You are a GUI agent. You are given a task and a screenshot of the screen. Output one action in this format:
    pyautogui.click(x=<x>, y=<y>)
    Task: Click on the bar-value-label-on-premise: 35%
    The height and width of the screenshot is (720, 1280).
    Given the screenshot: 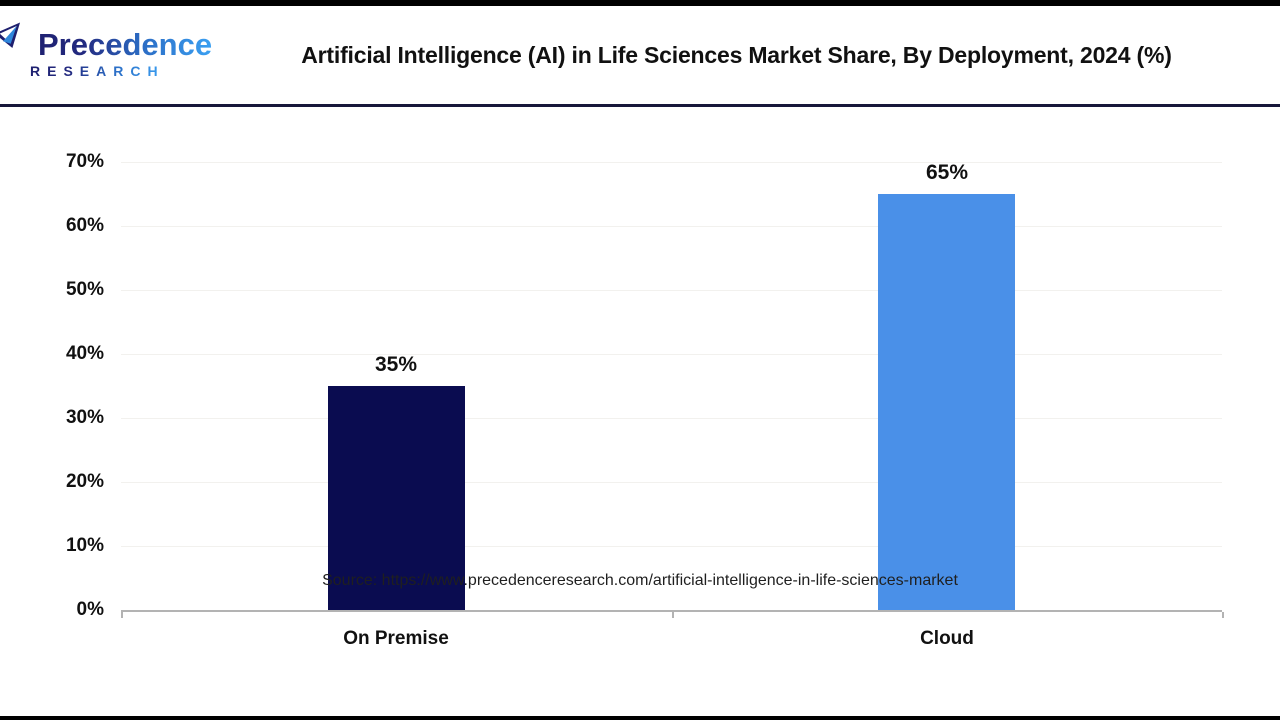 What is the action you would take?
    pyautogui.click(x=396, y=364)
    